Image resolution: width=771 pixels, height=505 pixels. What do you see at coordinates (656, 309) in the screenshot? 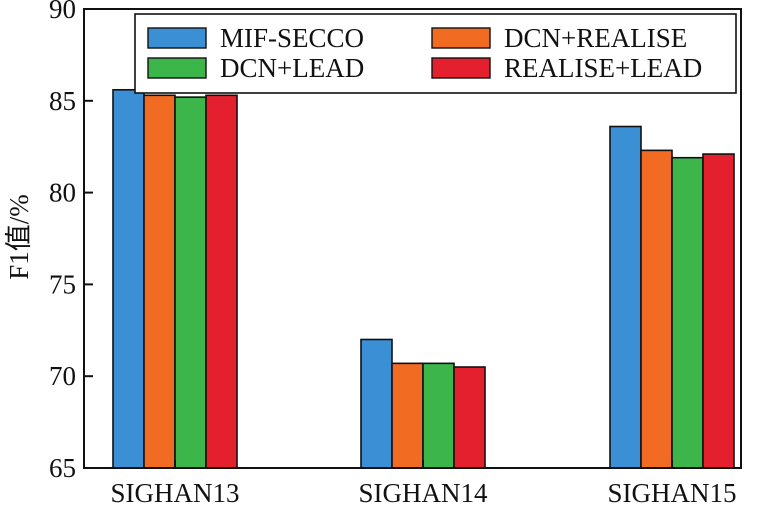
I see `bar-dcn-realise-sighan15` at bounding box center [656, 309].